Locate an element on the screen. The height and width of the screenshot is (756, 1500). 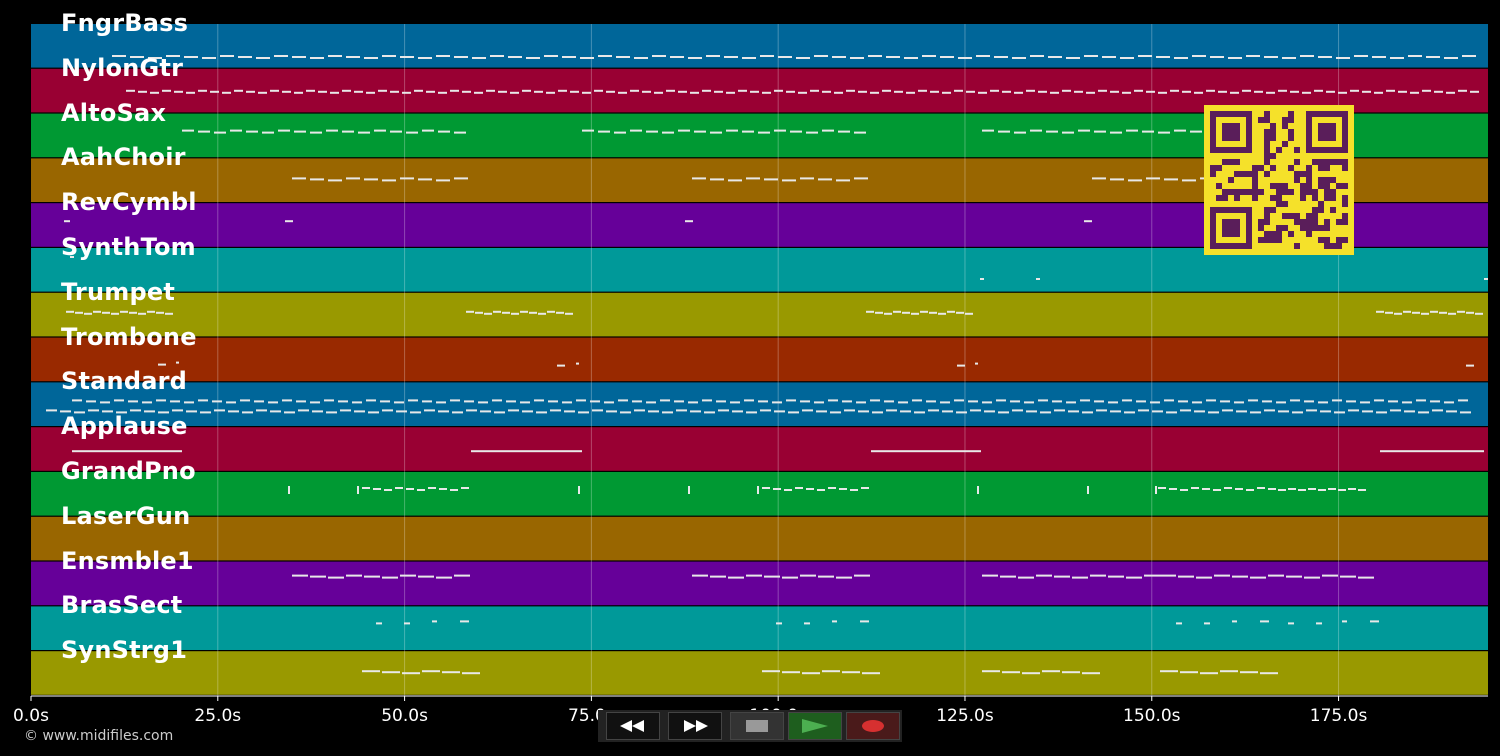
time-tick-label: 0.0s is located at coordinates (31, 716).